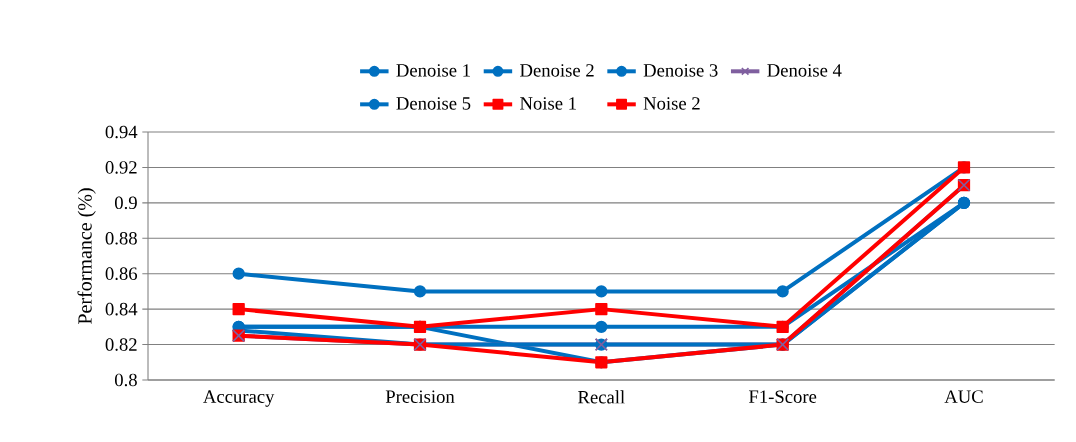 This screenshot has width=1076, height=442. What do you see at coordinates (239, 398) in the screenshot?
I see `x-tick-label: Accuracy` at bounding box center [239, 398].